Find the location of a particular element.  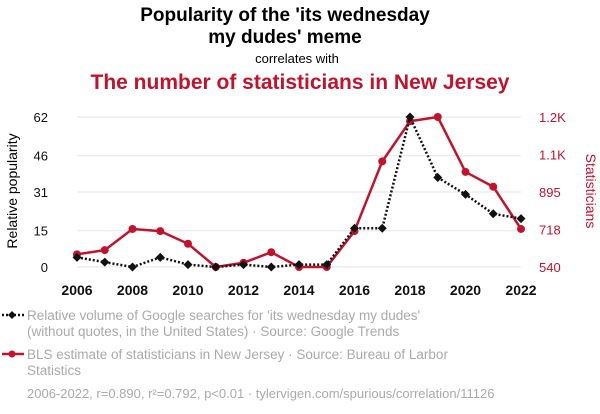

x-tick-label: 2008 is located at coordinates (132, 290).